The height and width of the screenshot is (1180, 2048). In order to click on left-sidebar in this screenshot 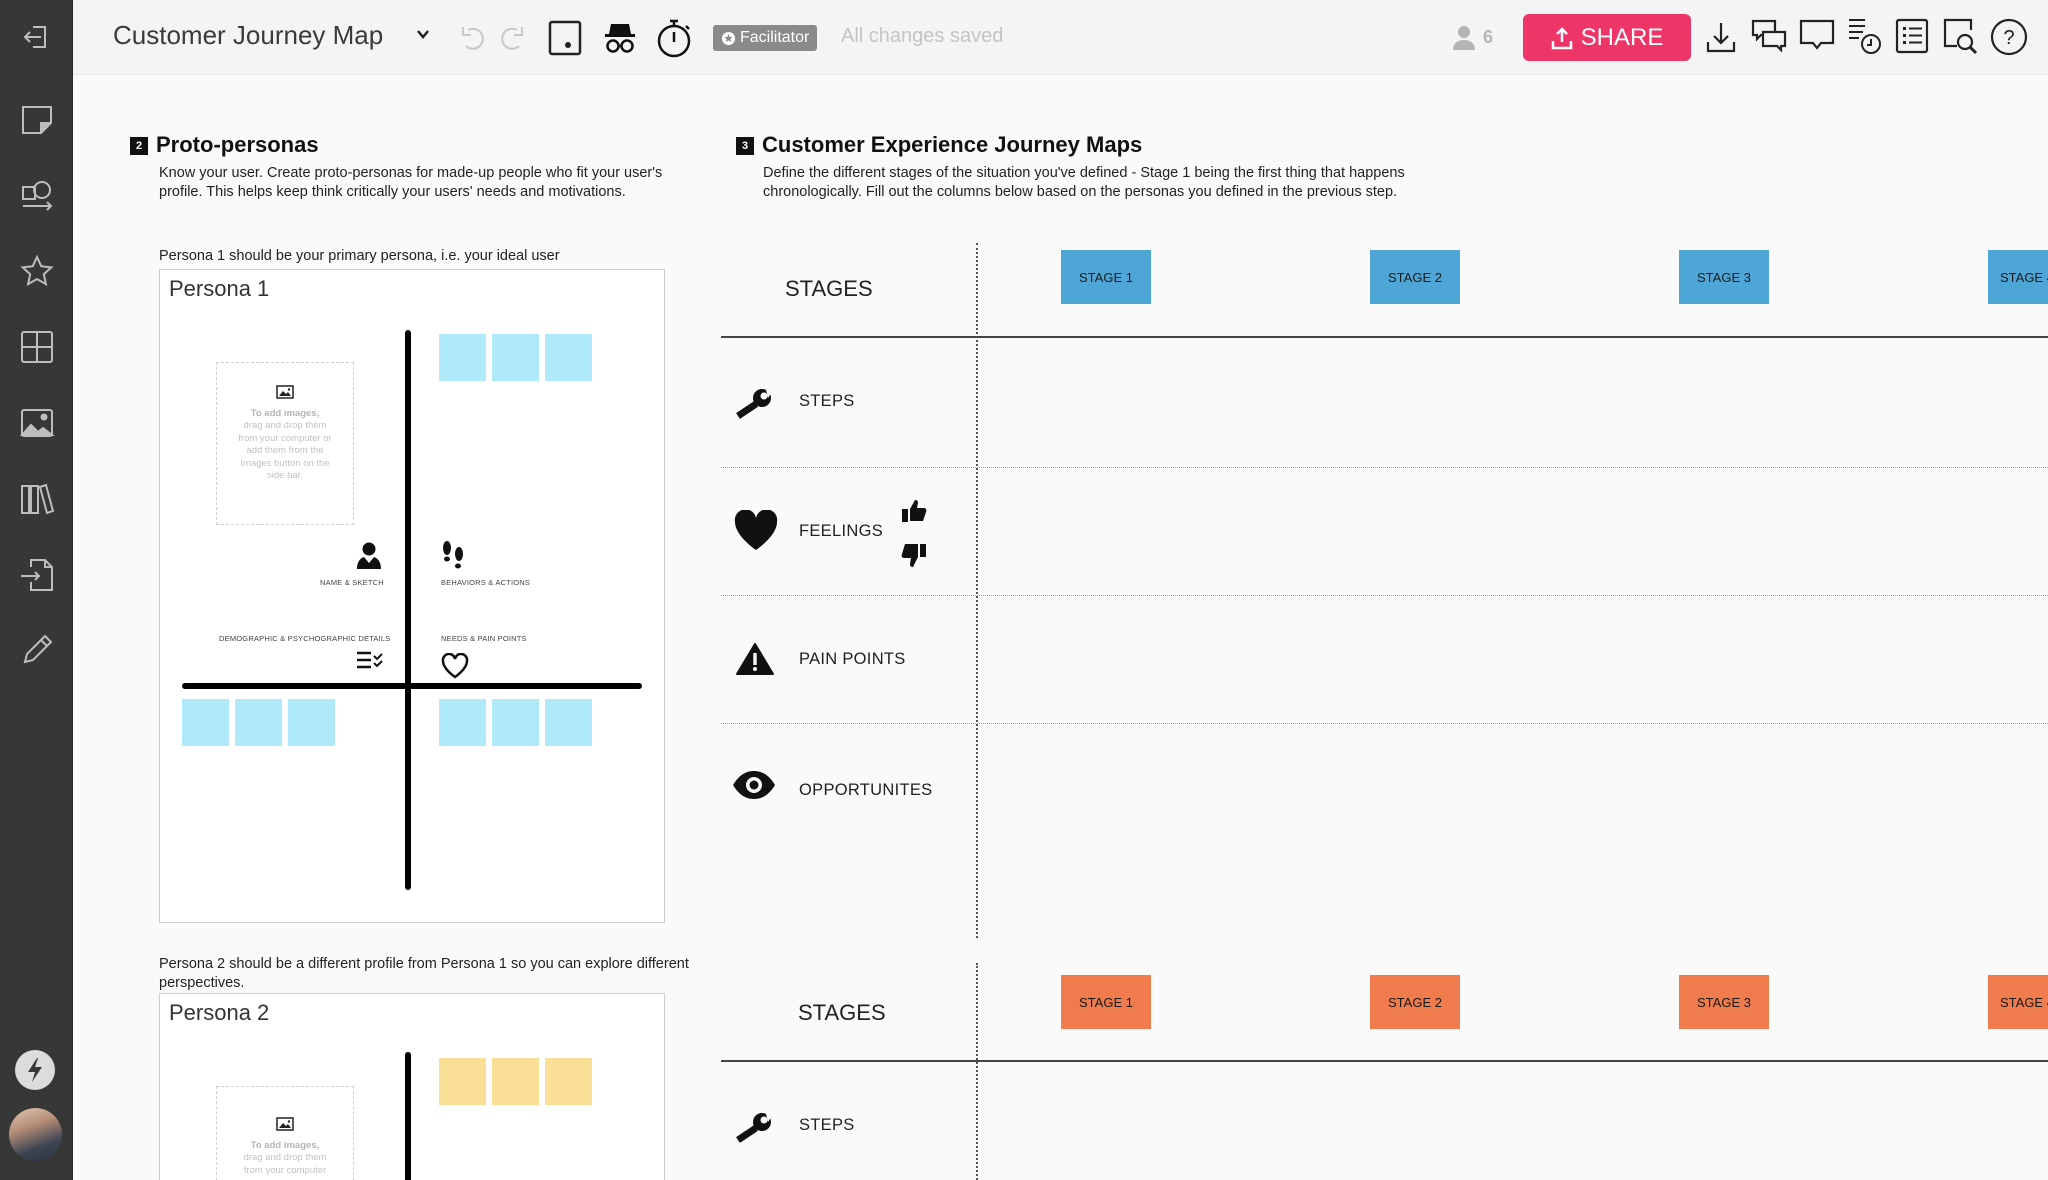, I will do `click(36, 590)`.